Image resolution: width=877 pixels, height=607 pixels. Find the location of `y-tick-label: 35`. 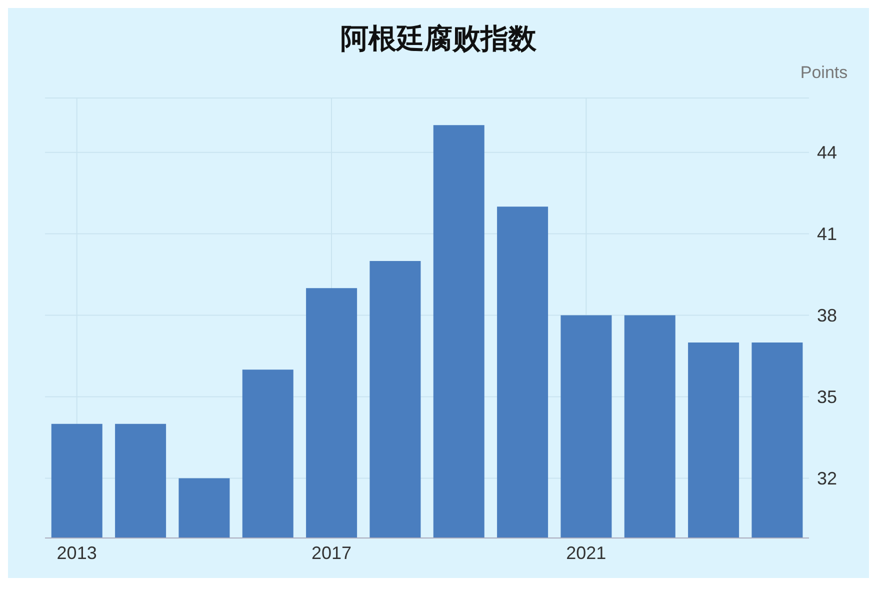

y-tick-label: 35 is located at coordinates (827, 397).